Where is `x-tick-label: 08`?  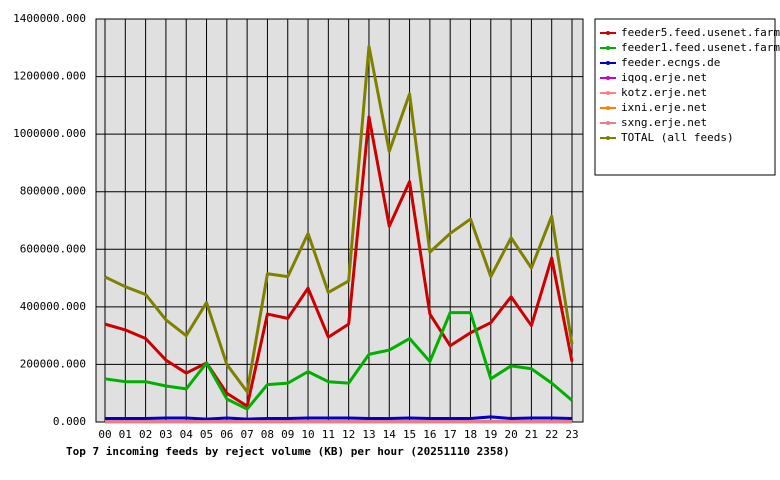 x-tick-label: 08 is located at coordinates (267, 434).